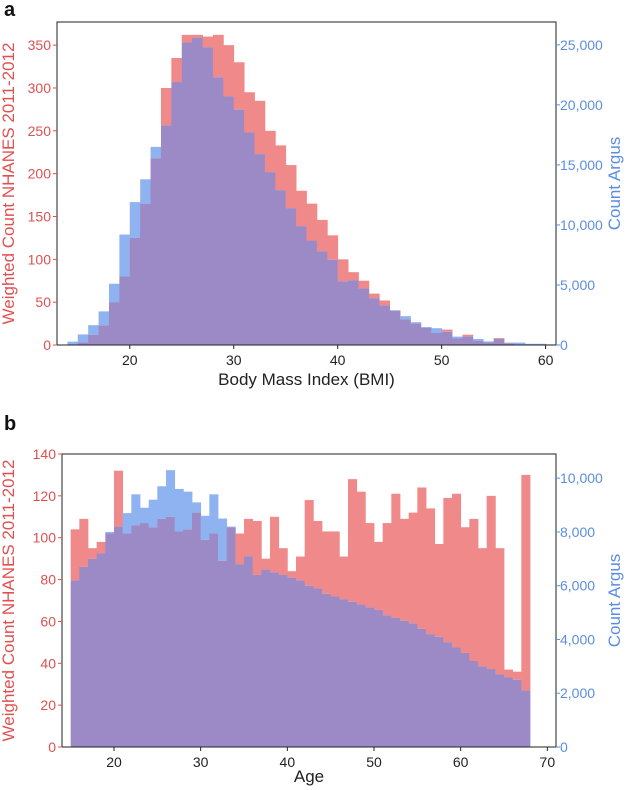  I want to click on y-left-tick-label: 20, so click(48, 705).